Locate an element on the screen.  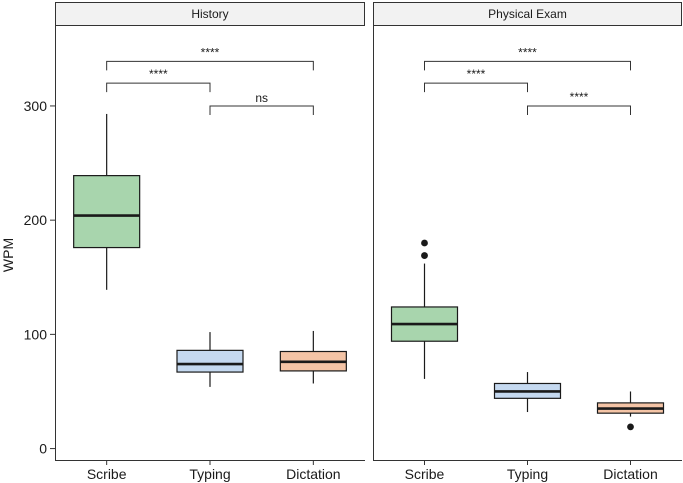
significance-bracket: ns is located at coordinates (261, 103).